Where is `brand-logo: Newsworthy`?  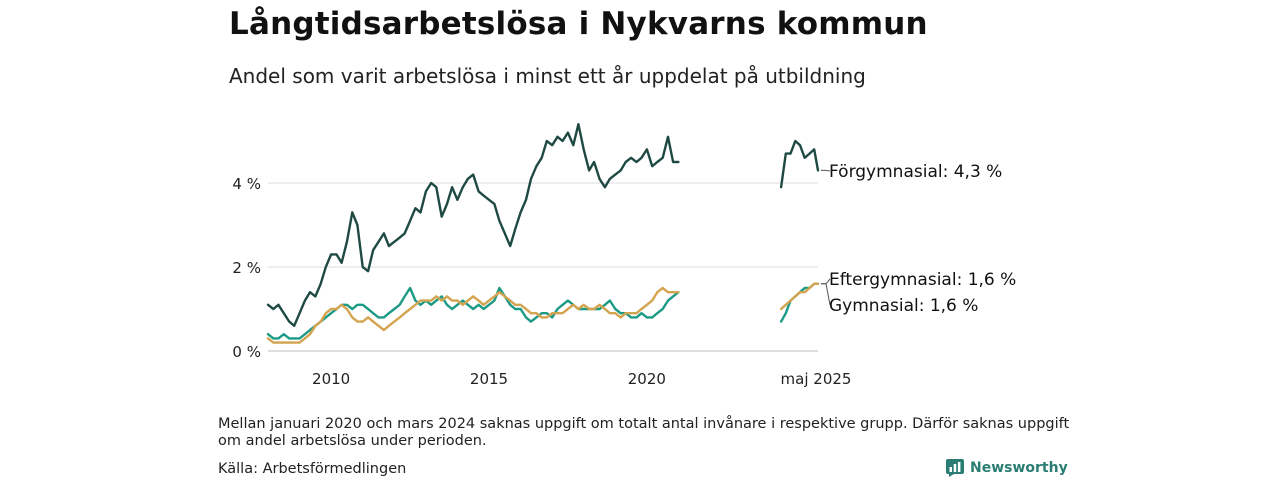
brand-logo: Newsworthy is located at coordinates (1007, 468).